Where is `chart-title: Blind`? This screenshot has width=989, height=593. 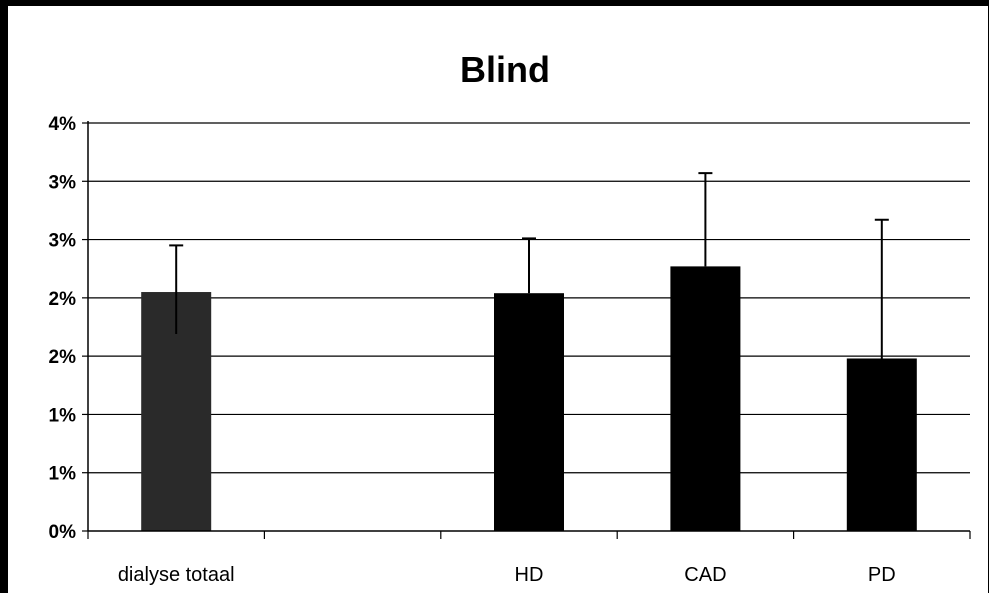
chart-title: Blind is located at coordinates (505, 69).